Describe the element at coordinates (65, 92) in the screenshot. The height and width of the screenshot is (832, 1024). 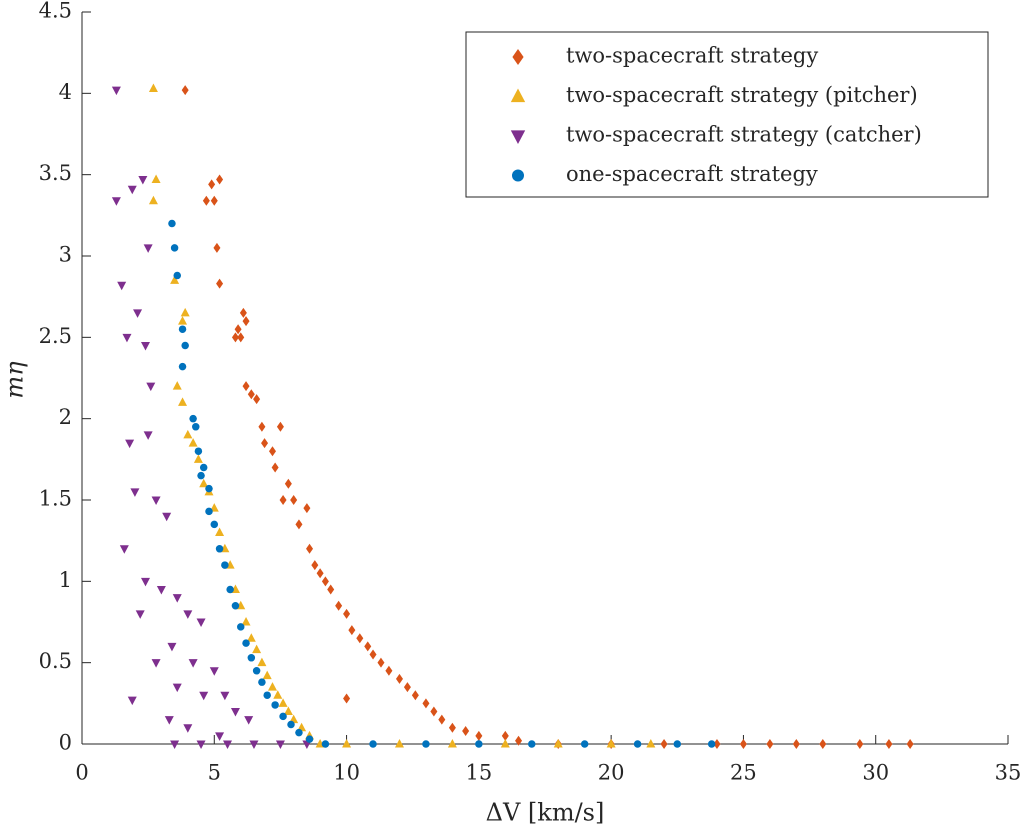
I see `y-tick-label: 4` at that location.